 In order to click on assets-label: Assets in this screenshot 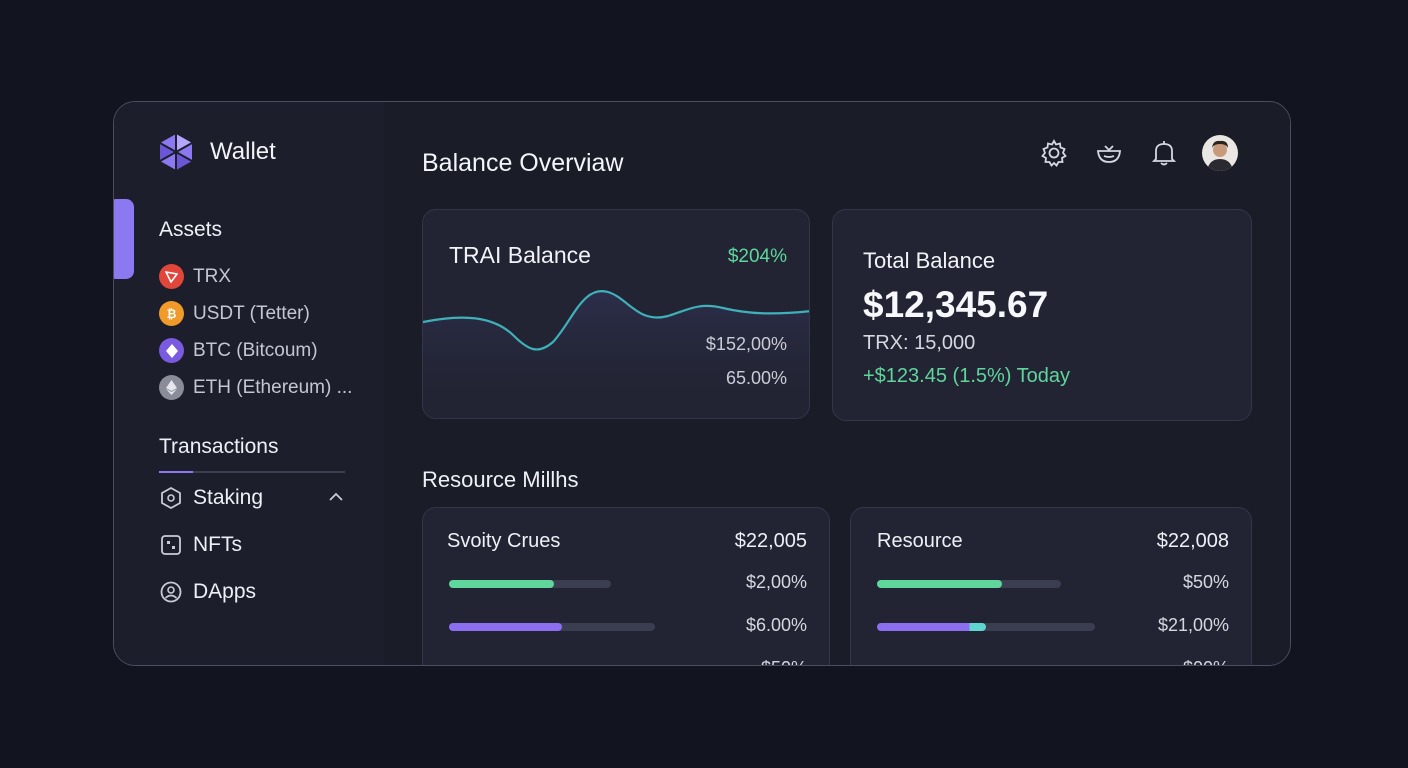, I will do `click(191, 229)`.